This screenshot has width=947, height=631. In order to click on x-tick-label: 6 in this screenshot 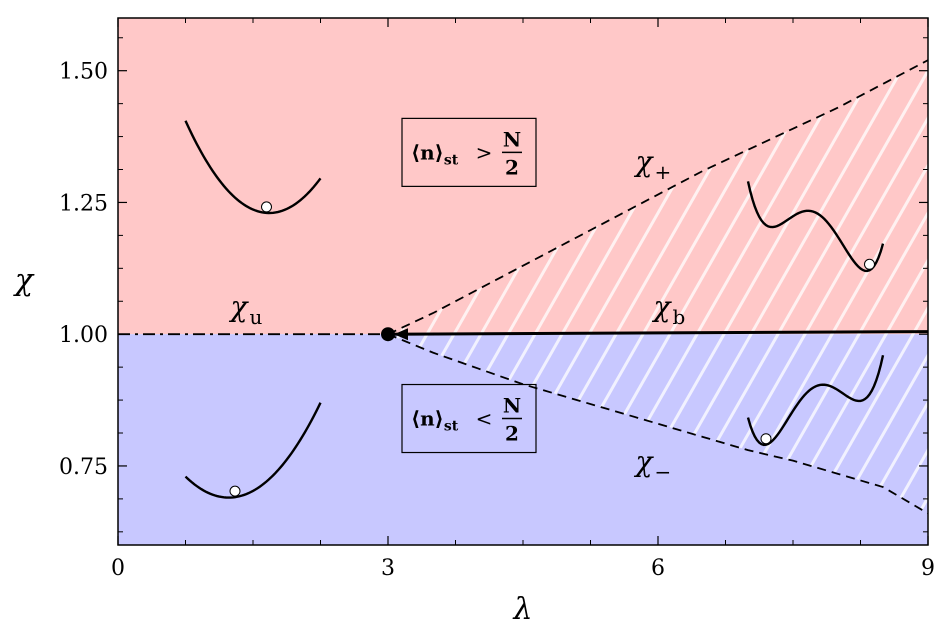, I will do `click(658, 568)`.